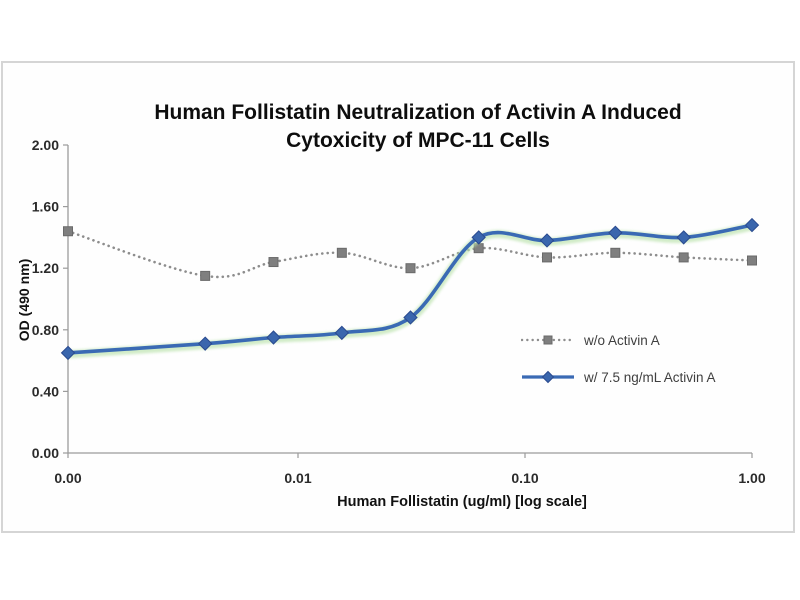 The image size is (800, 600). I want to click on y-tick-label: 2.00, so click(45, 145).